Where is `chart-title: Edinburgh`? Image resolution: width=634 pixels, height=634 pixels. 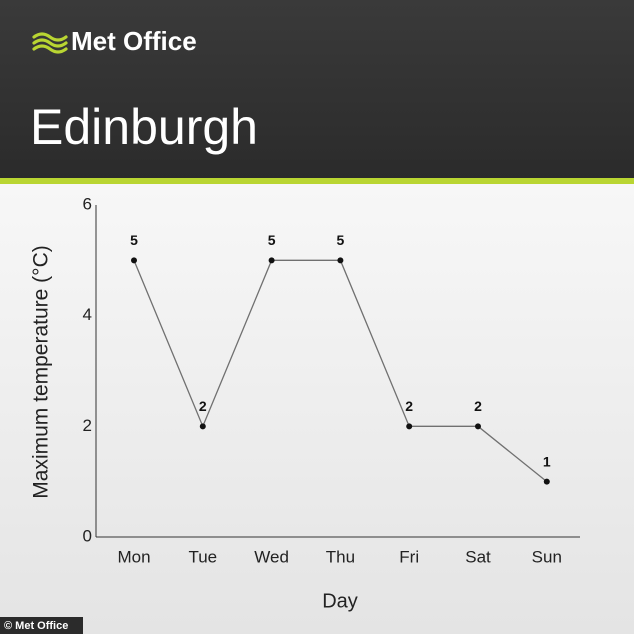
chart-title: Edinburgh is located at coordinates (144, 127).